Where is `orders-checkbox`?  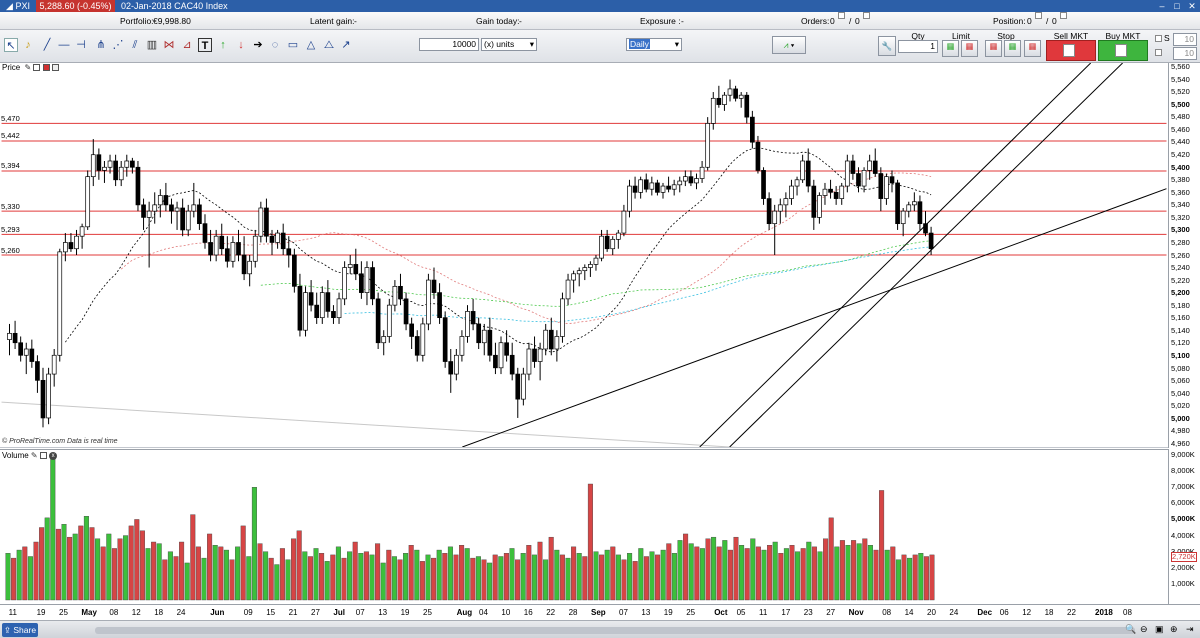 orders-checkbox is located at coordinates (841, 15).